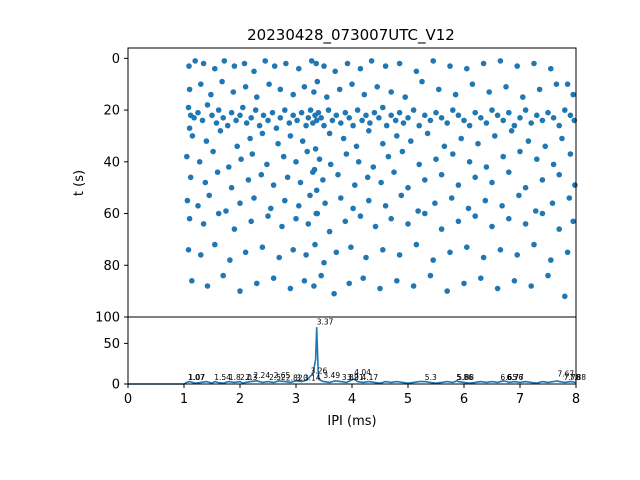 The width and height of the screenshot is (640, 480). I want to click on ipi-x-tick-label: 7, so click(520, 399).